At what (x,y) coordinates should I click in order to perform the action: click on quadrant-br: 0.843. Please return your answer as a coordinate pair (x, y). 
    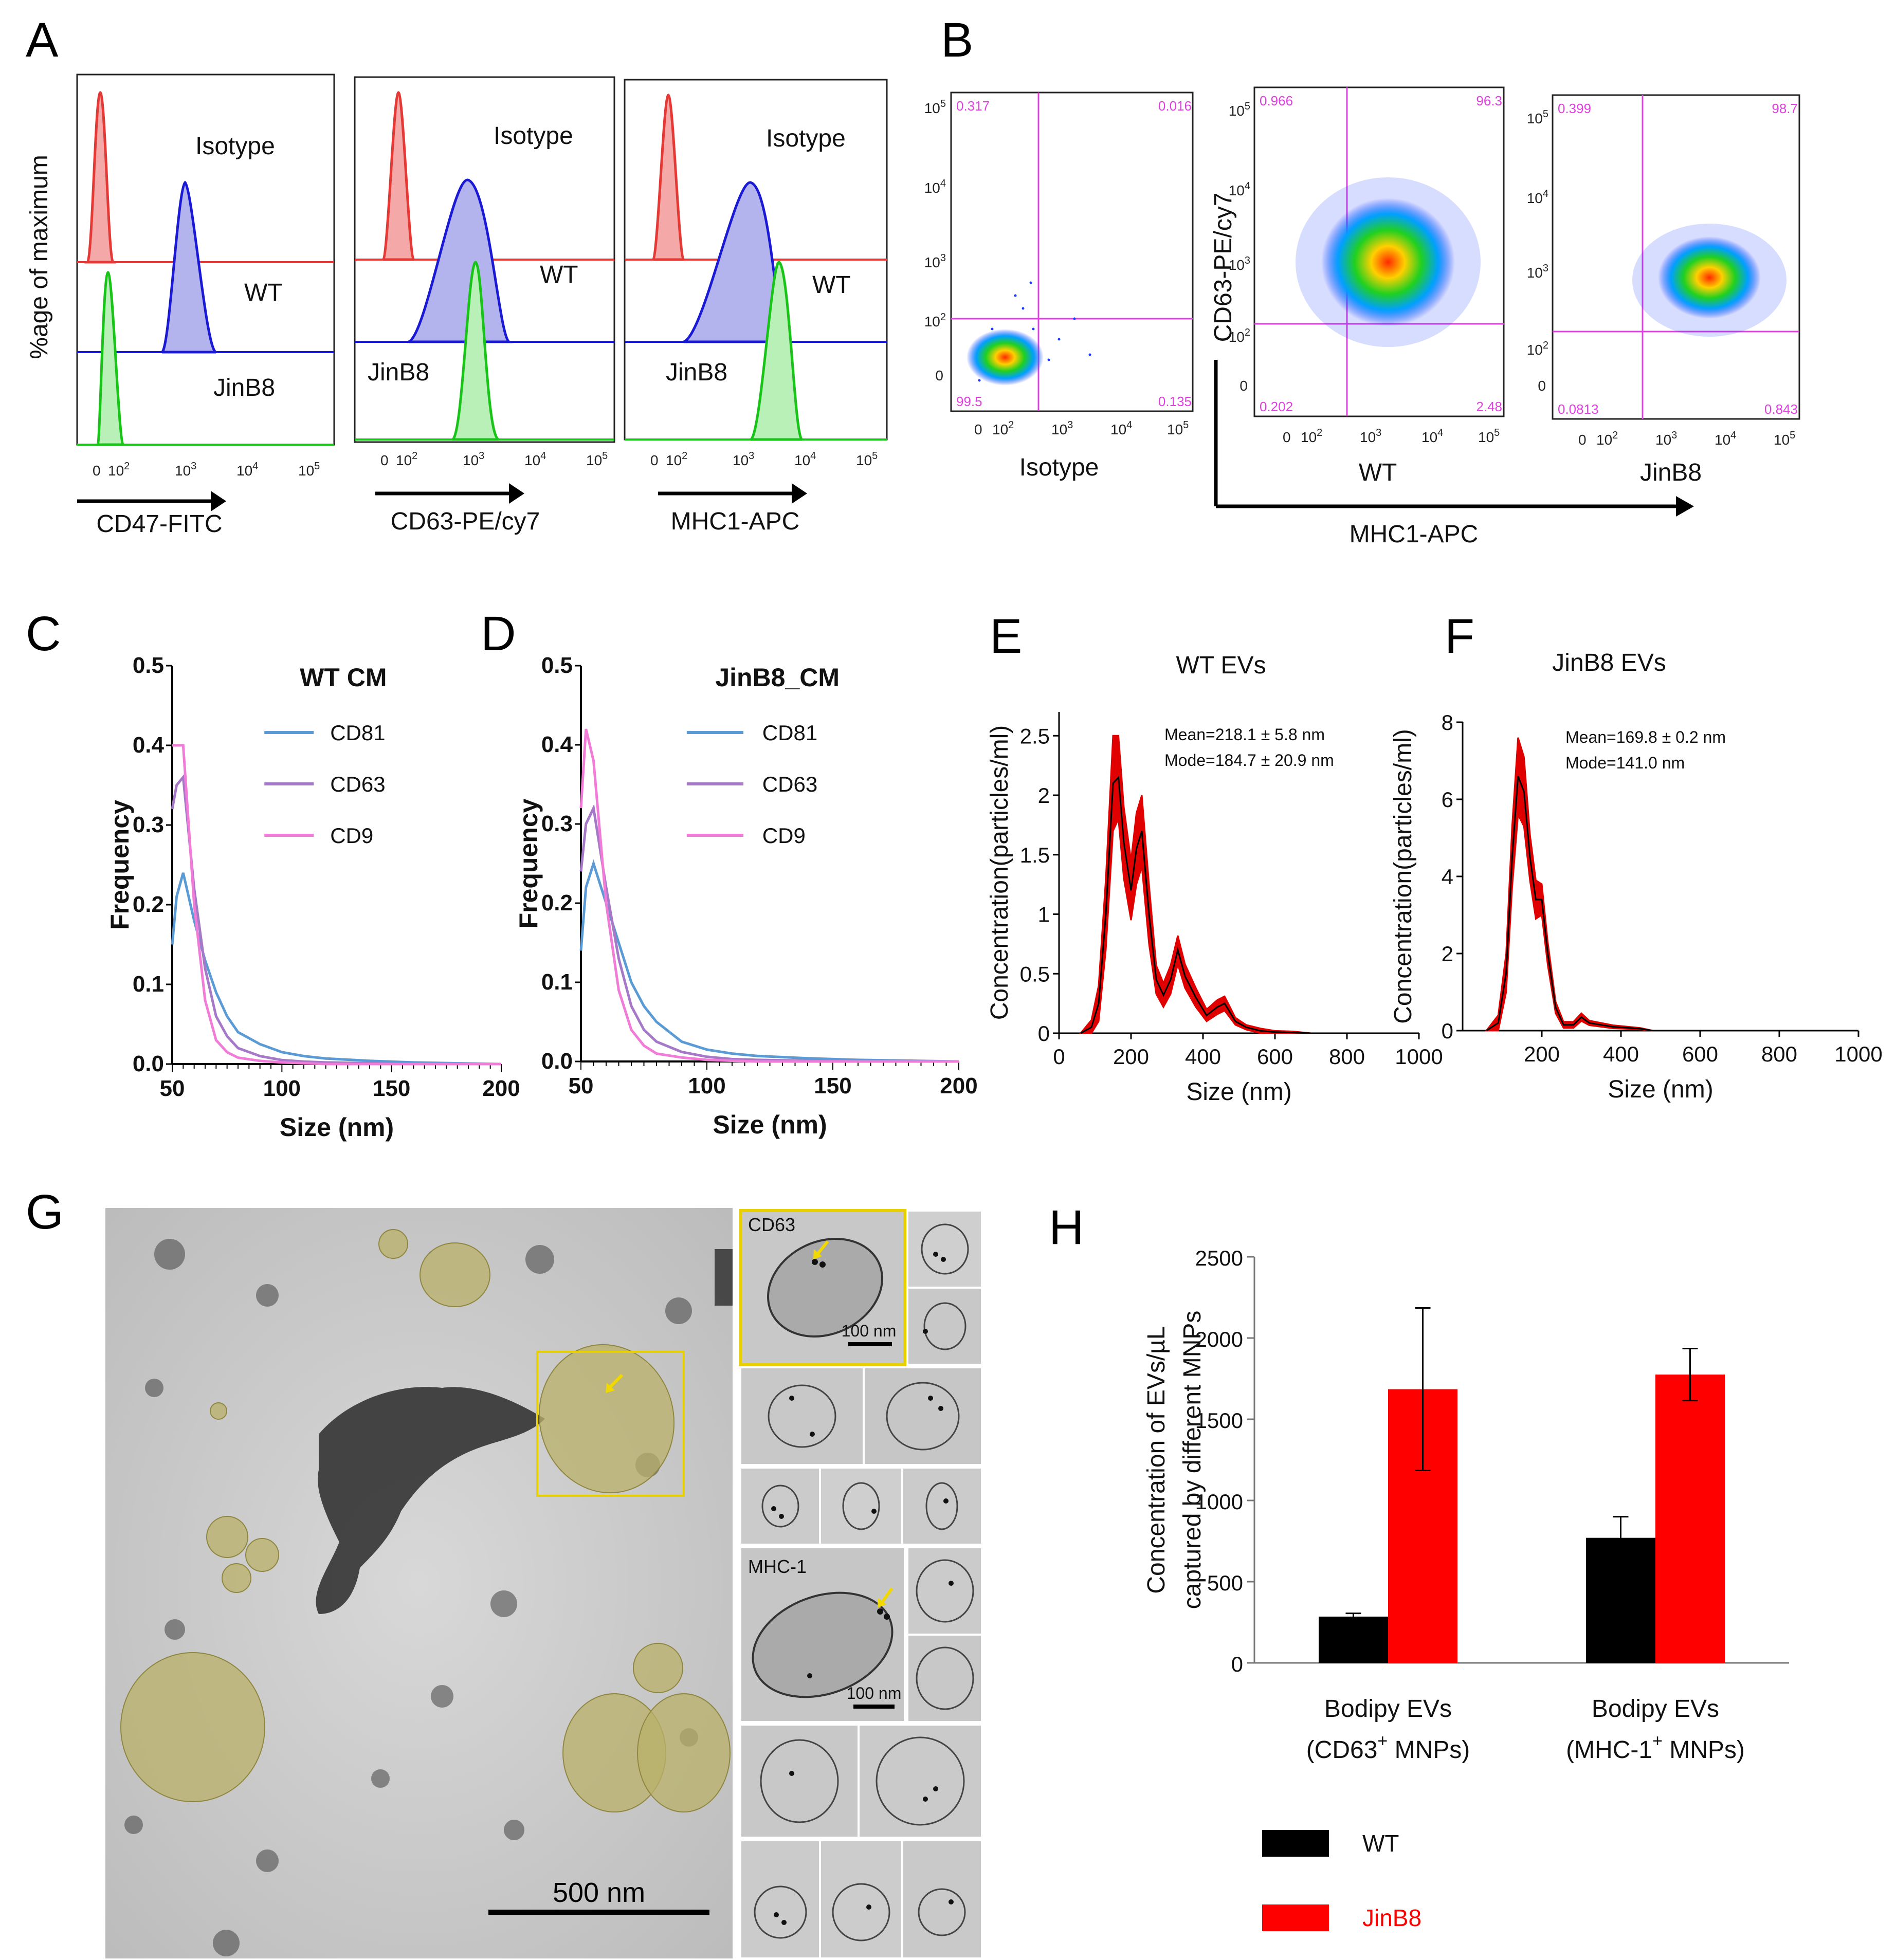
    Looking at the image, I should click on (1781, 409).